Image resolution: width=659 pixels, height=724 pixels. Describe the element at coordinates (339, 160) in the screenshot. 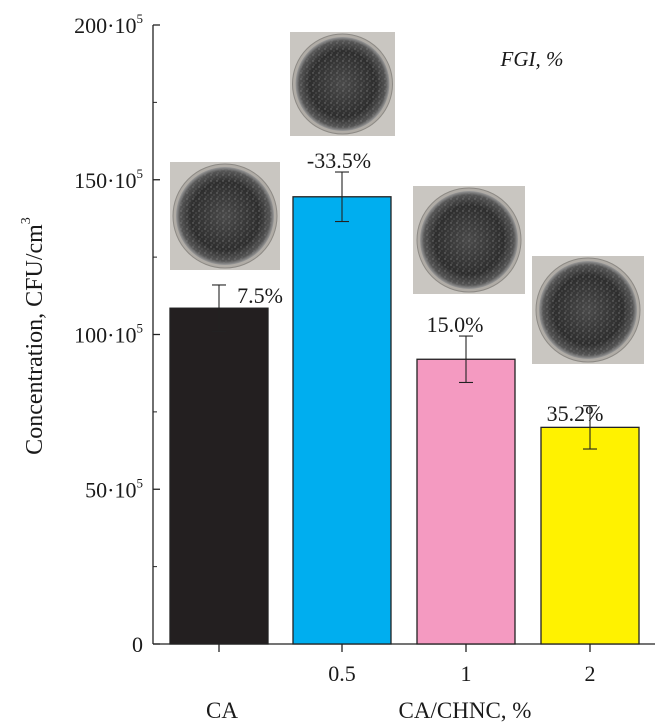

I see `fgi-label-2: -33.5%` at that location.